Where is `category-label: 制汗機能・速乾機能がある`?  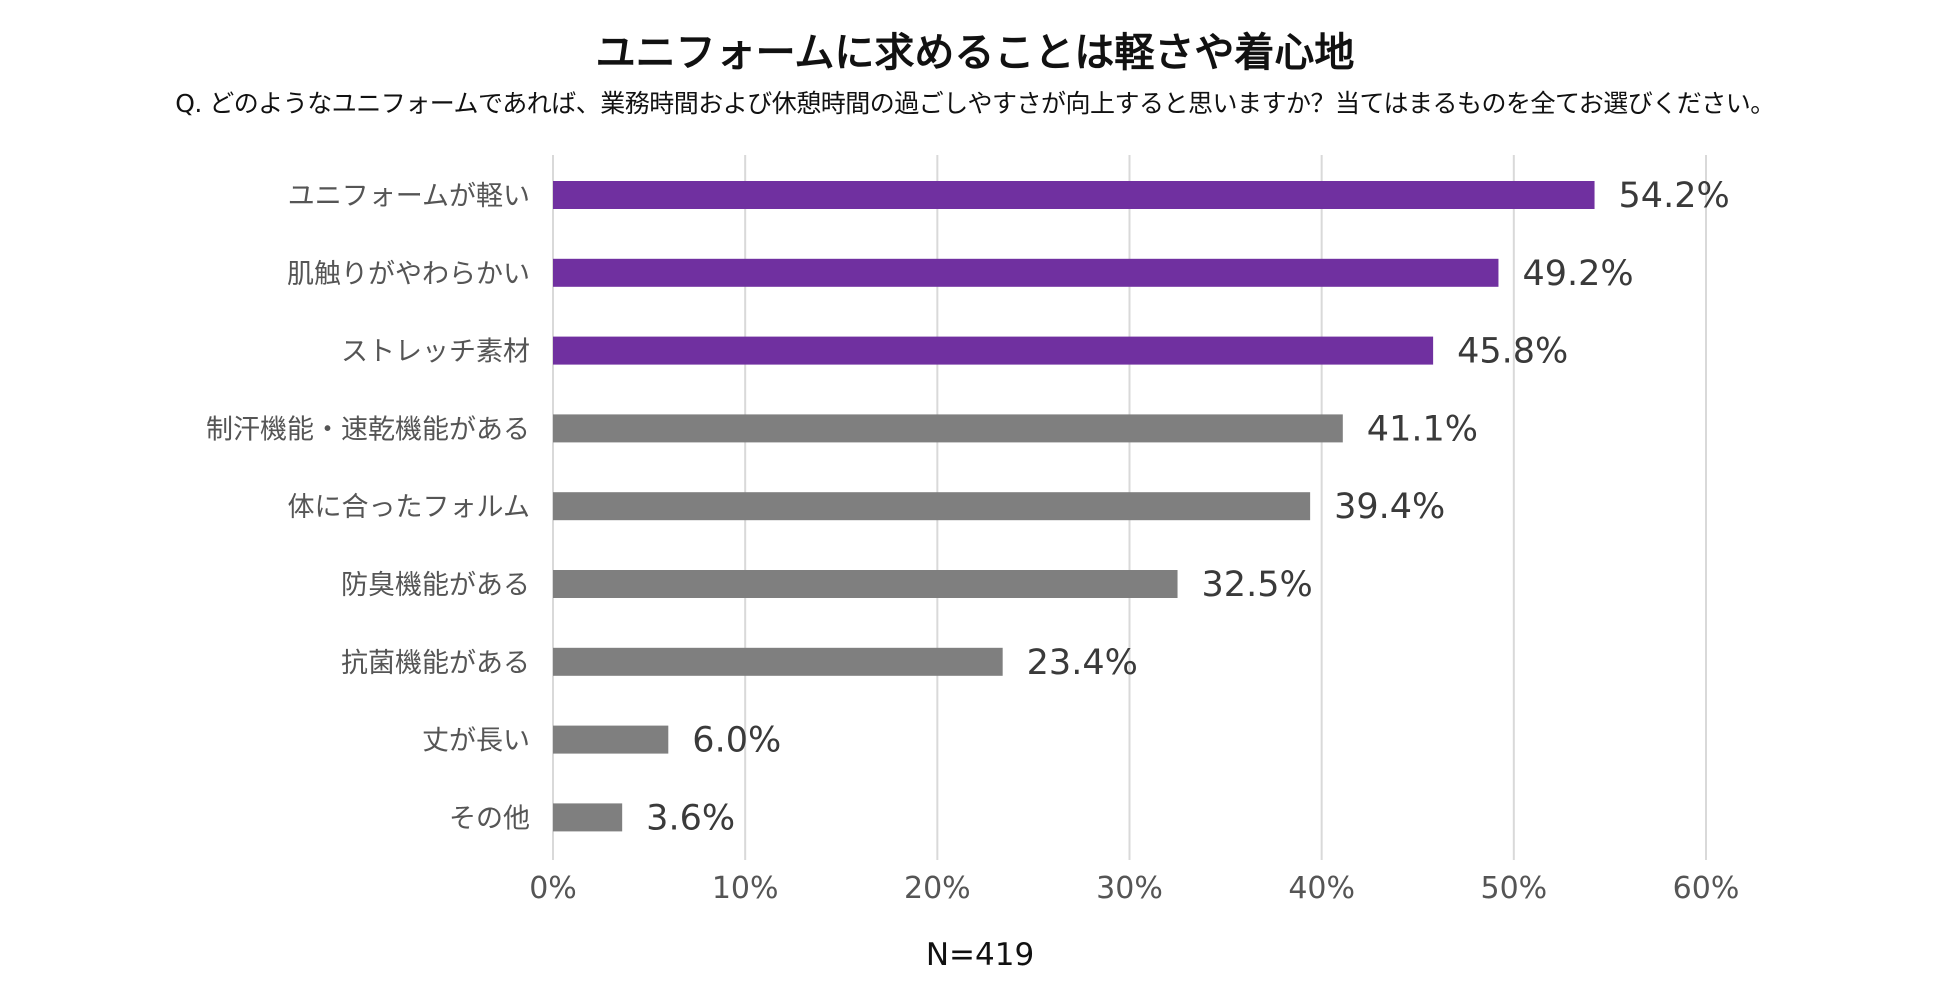
category-label: 制汗機能・速乾機能がある is located at coordinates (368, 429).